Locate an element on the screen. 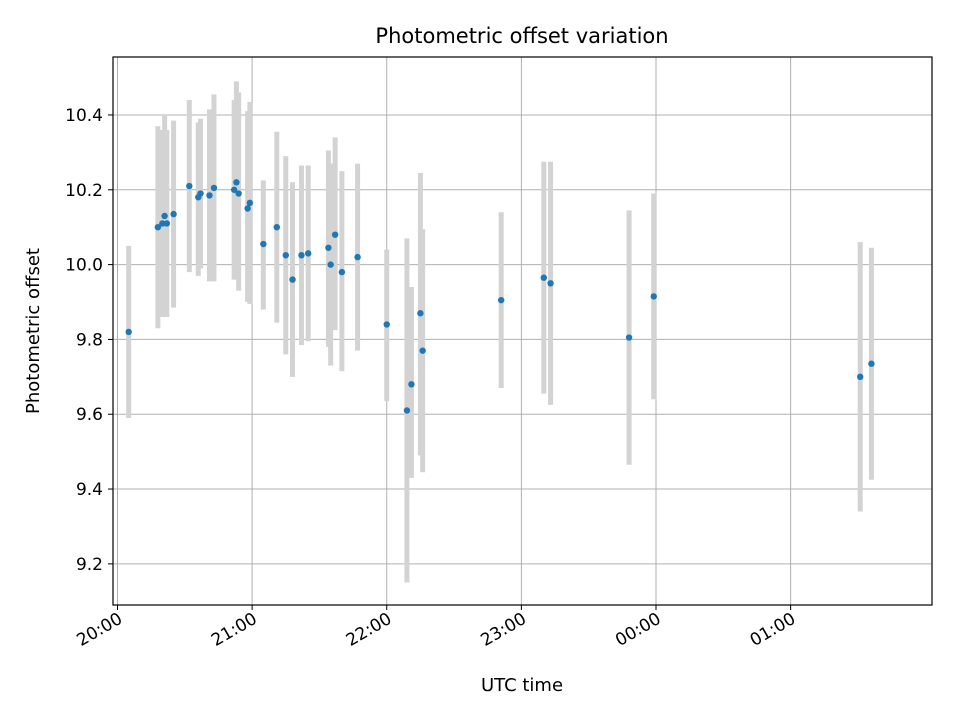 The width and height of the screenshot is (960, 720). y-tick-label: 10.4 is located at coordinates (84, 116).